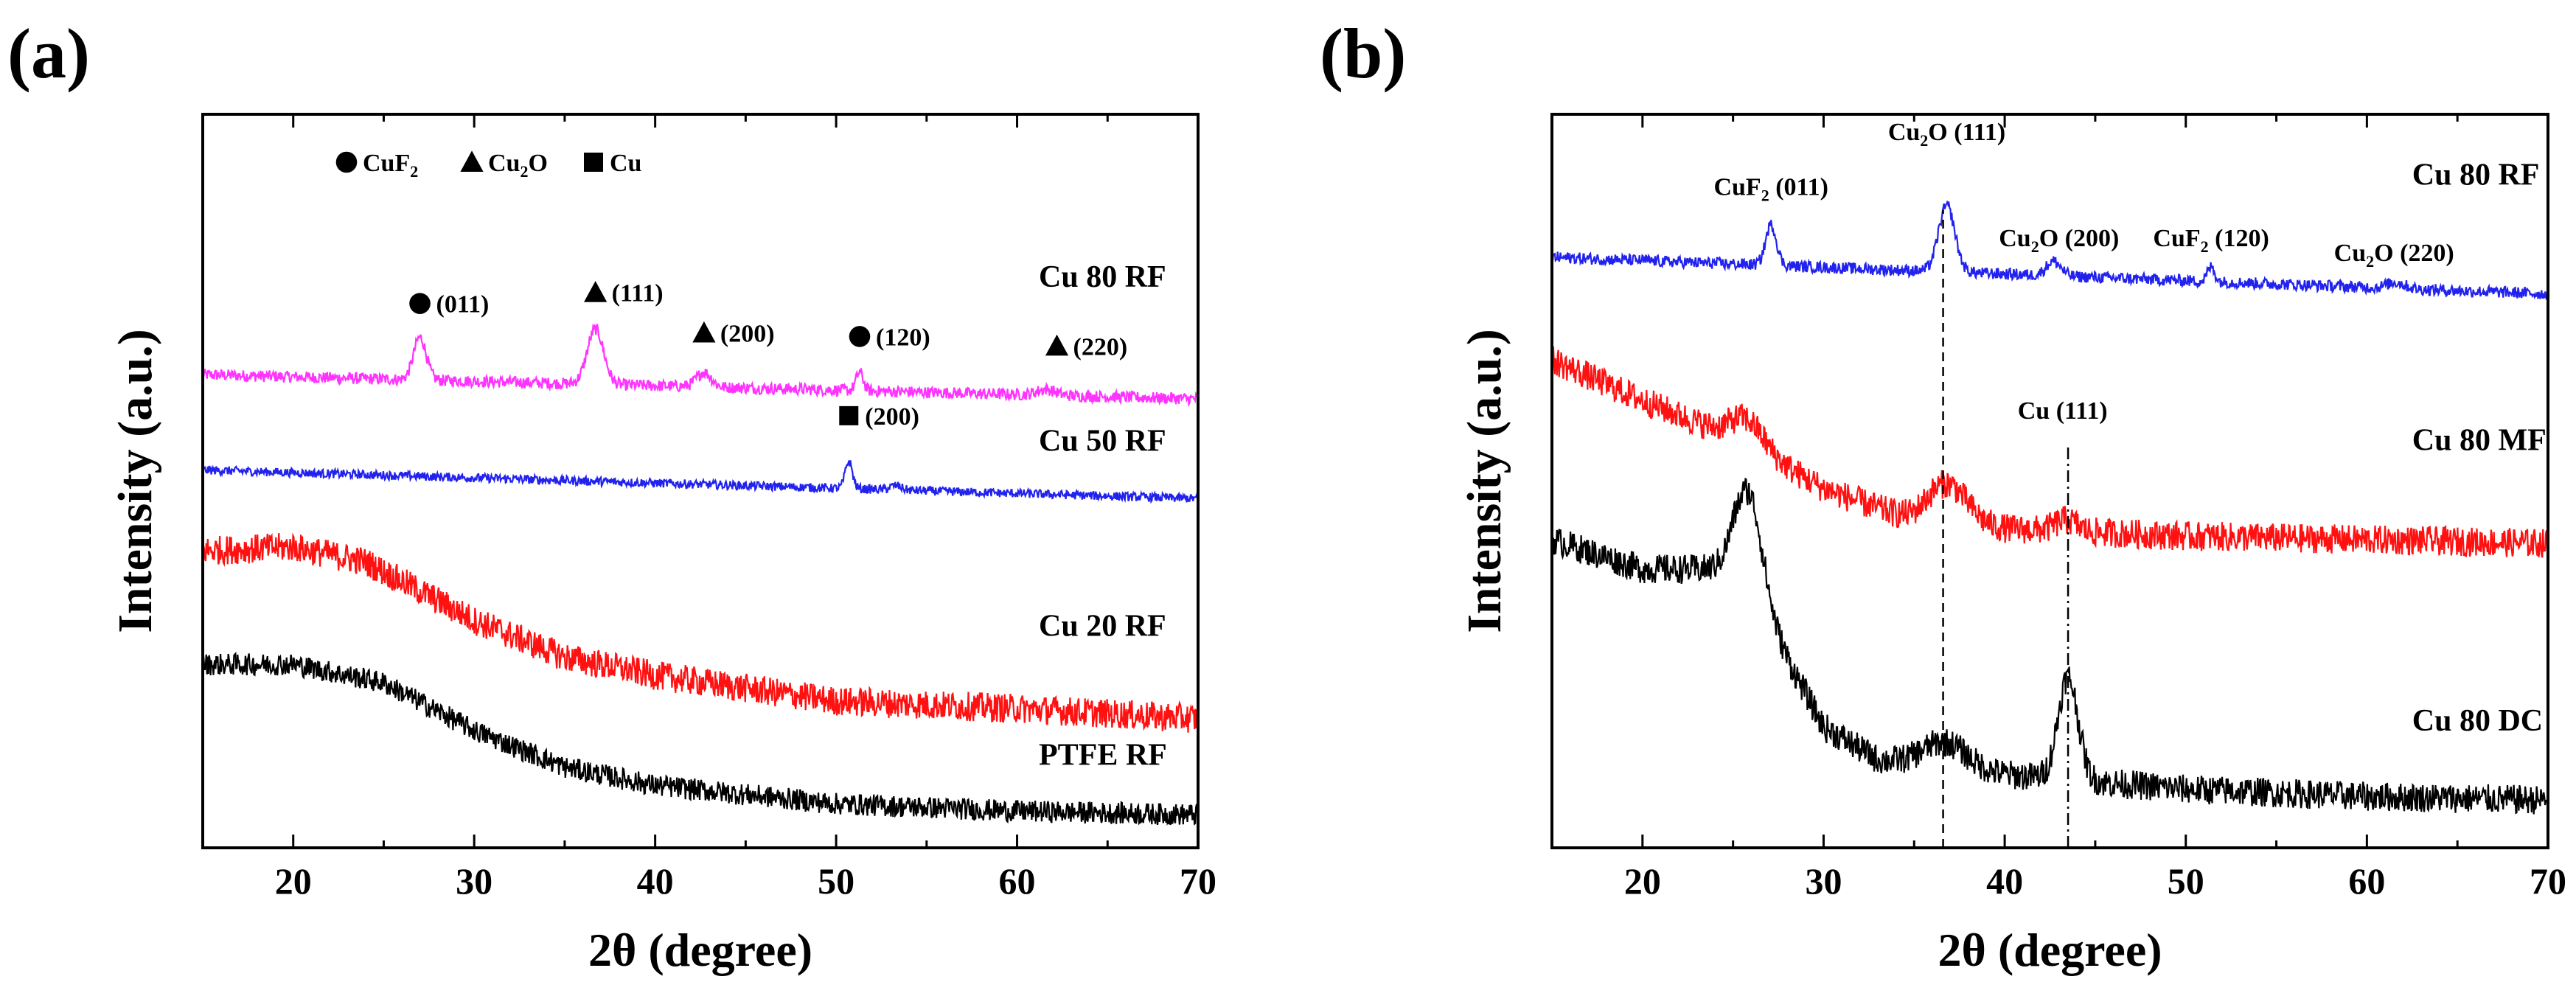 This screenshot has width=2576, height=996. What do you see at coordinates (638, 293) in the screenshot?
I see `peak-label: (111)` at bounding box center [638, 293].